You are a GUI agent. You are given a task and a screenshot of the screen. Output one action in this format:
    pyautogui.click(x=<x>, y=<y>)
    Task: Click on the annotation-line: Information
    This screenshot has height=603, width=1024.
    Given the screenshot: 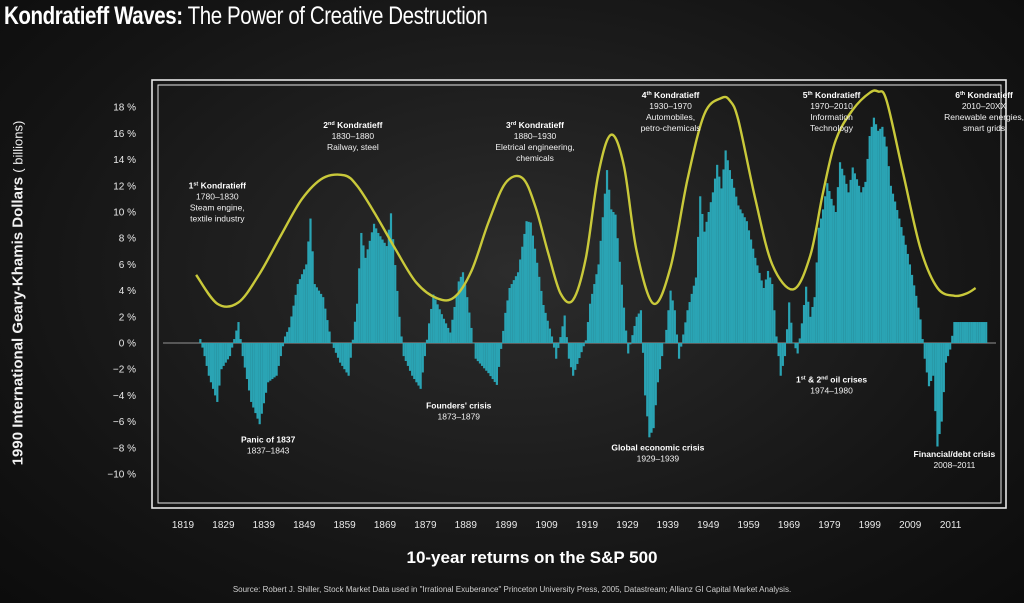 What is the action you would take?
    pyautogui.click(x=831, y=117)
    